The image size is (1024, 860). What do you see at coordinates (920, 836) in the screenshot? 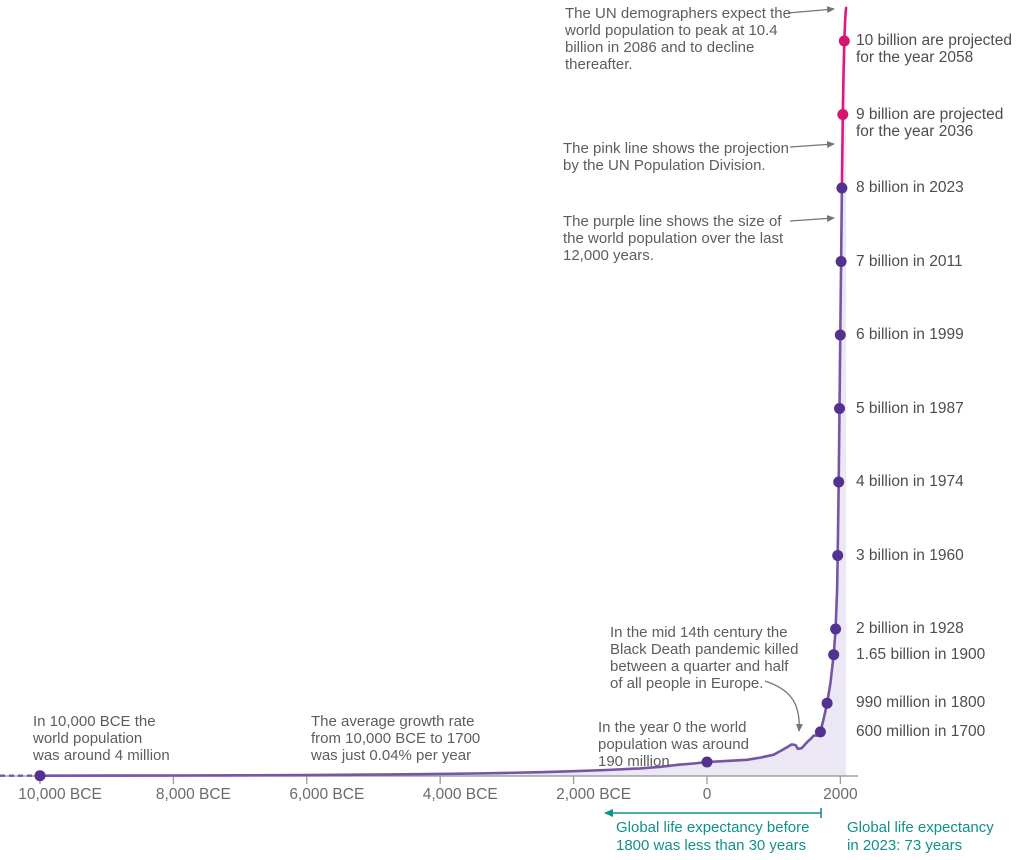
I see `life-expectancy-now-label: Global life expectancy in 2023: 73 years` at bounding box center [920, 836].